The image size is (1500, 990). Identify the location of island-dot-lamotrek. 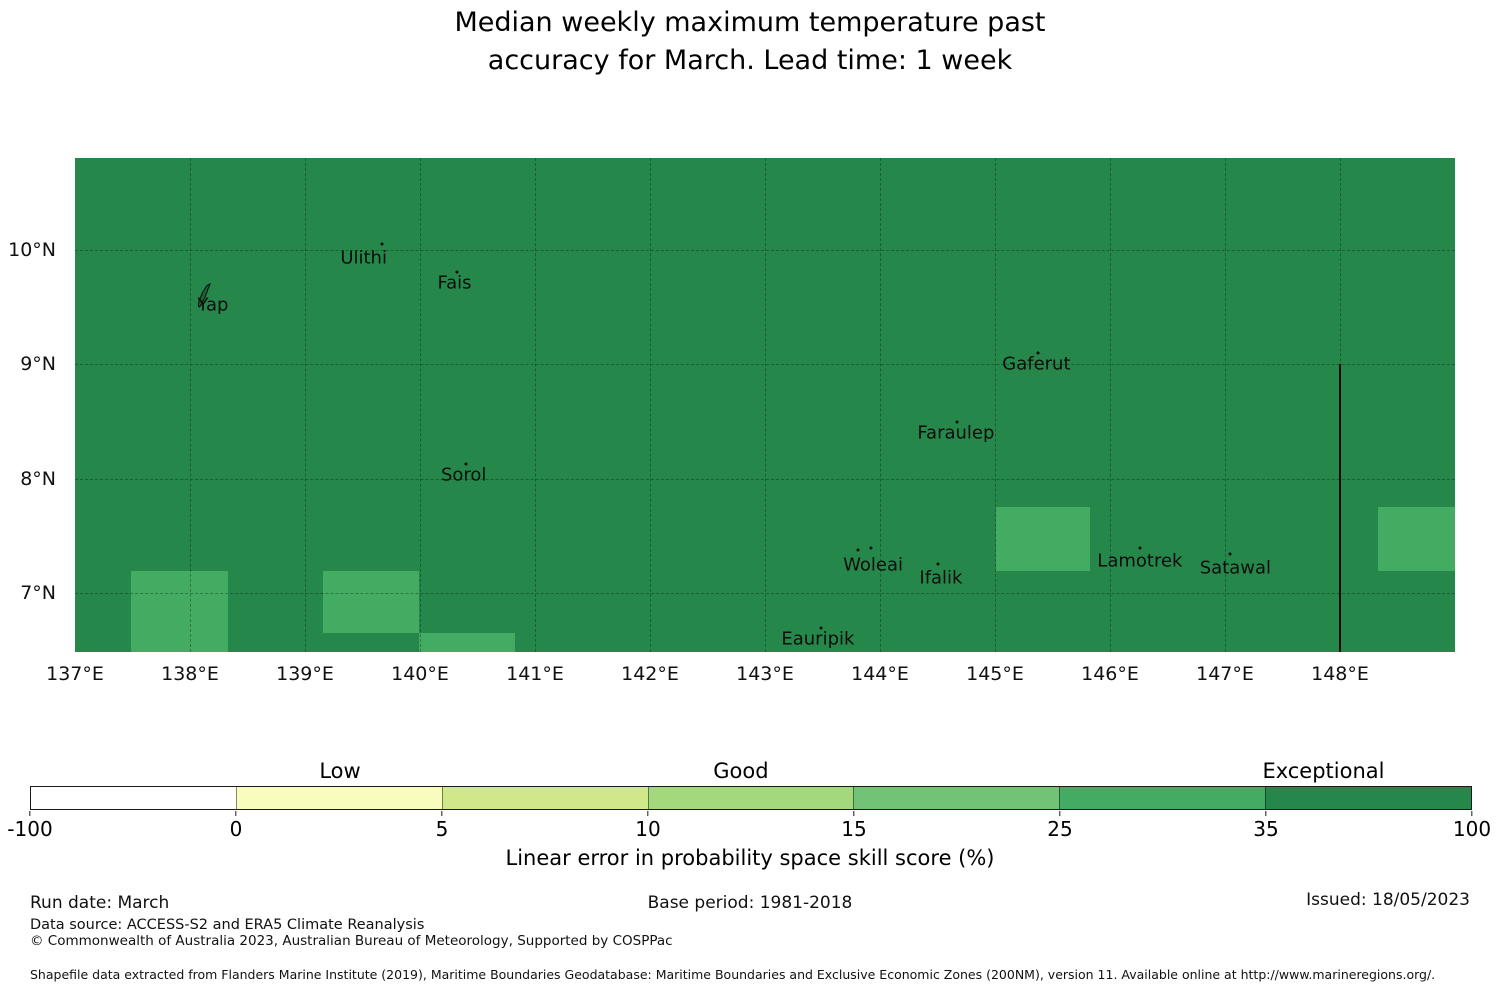
(1140, 548).